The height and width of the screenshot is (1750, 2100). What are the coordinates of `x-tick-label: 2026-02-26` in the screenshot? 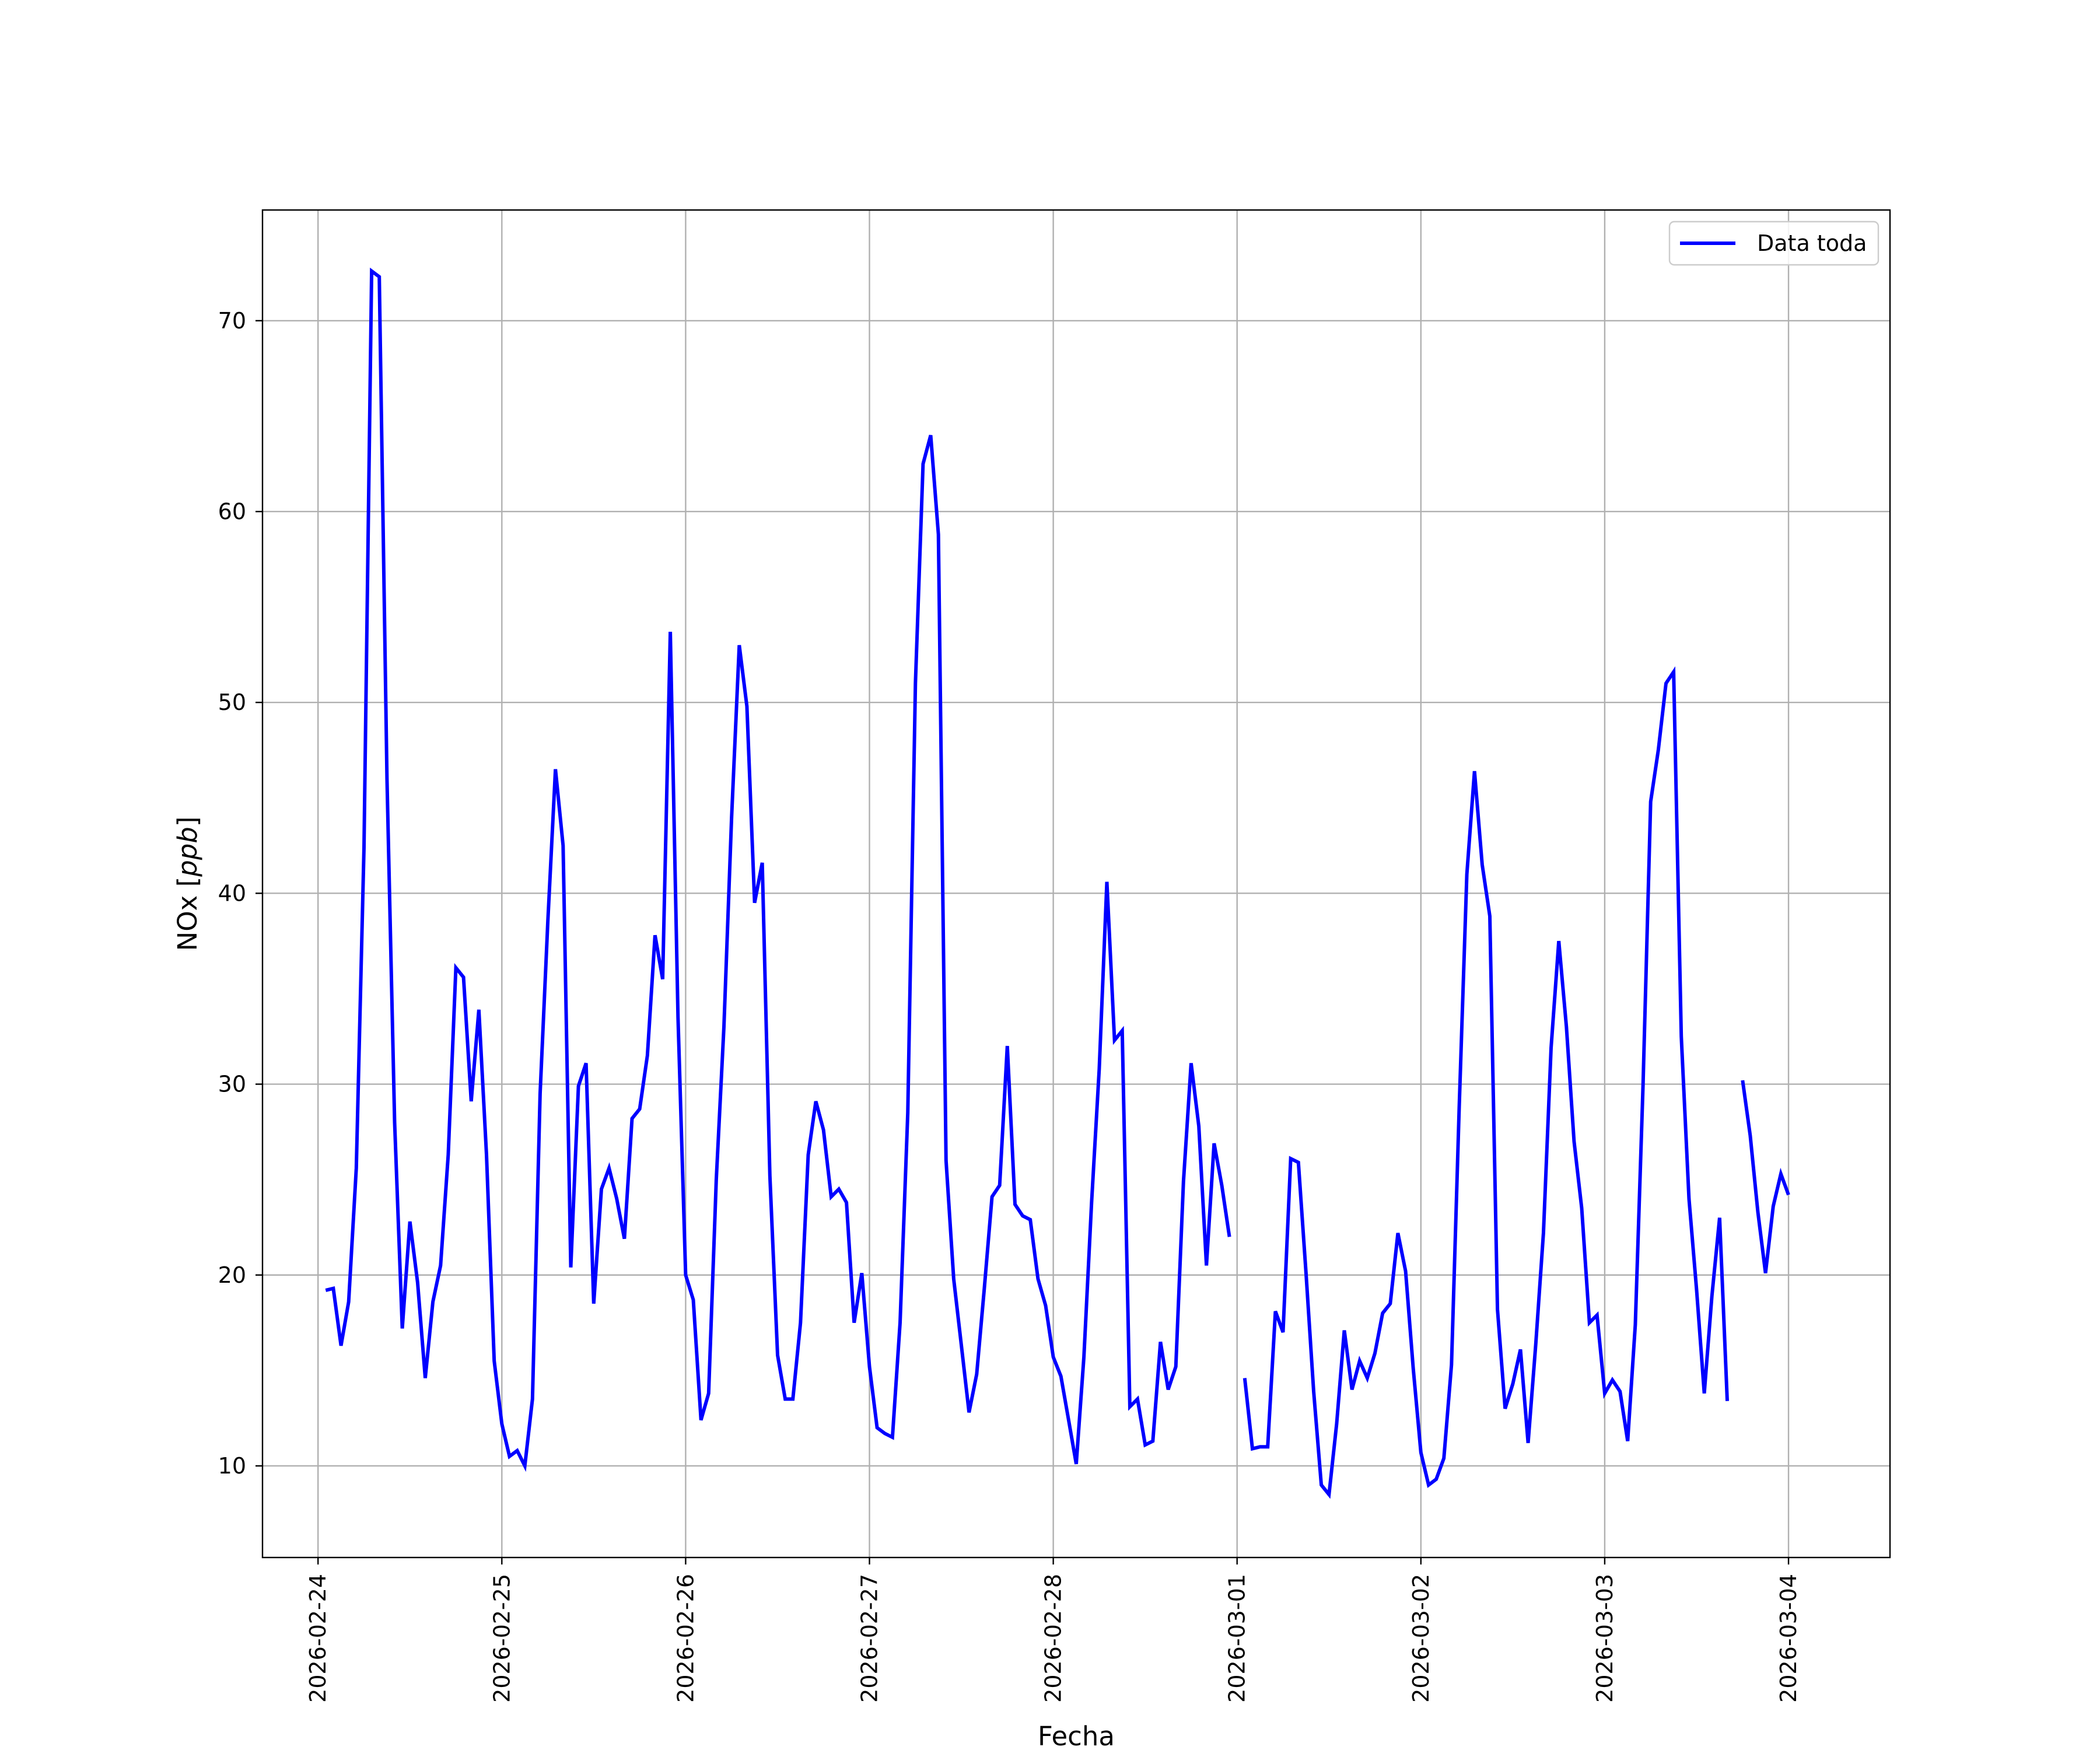 It's located at (685, 1638).